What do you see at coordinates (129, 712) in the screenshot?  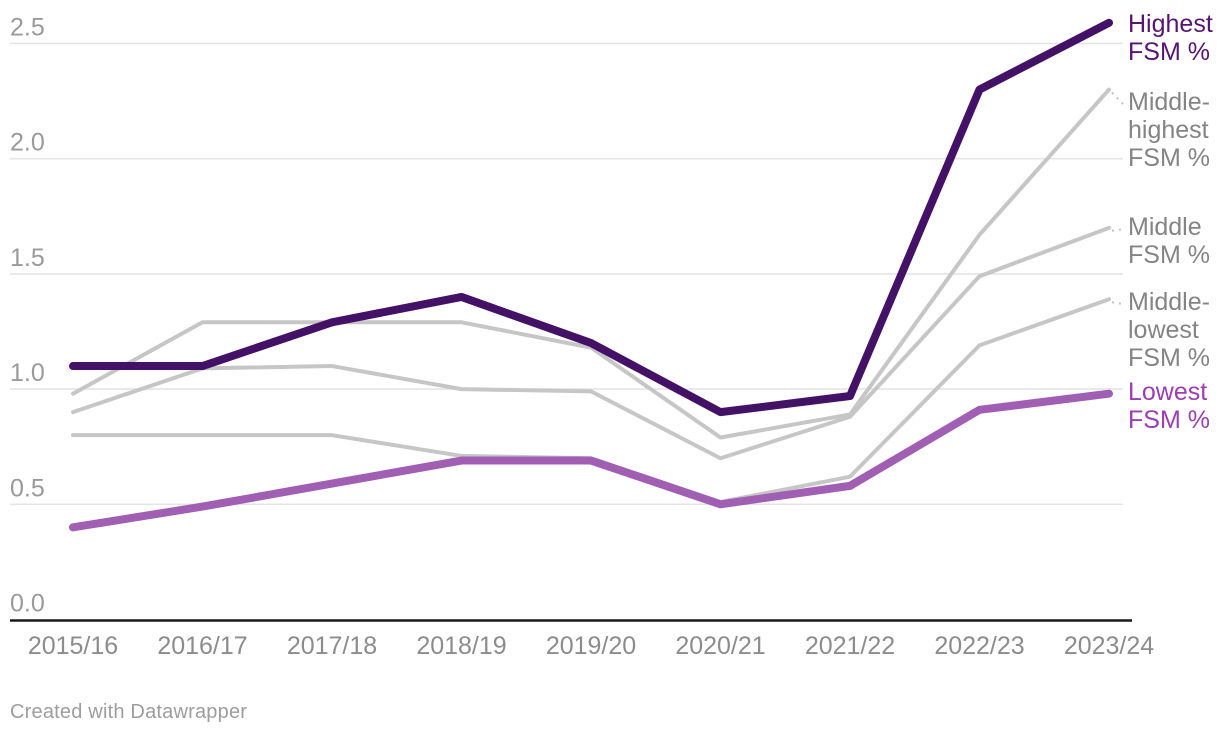 I see `datawrapper-attribution-link: Created with Datawrapper` at bounding box center [129, 712].